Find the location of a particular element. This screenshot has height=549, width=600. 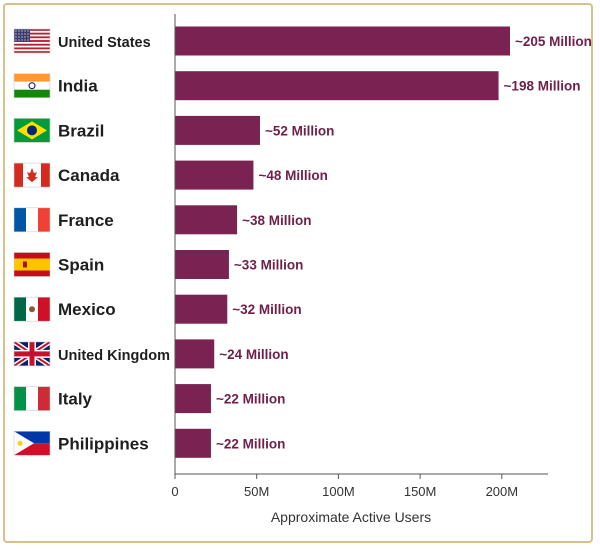

brazil-flag-icon is located at coordinates (32, 130).